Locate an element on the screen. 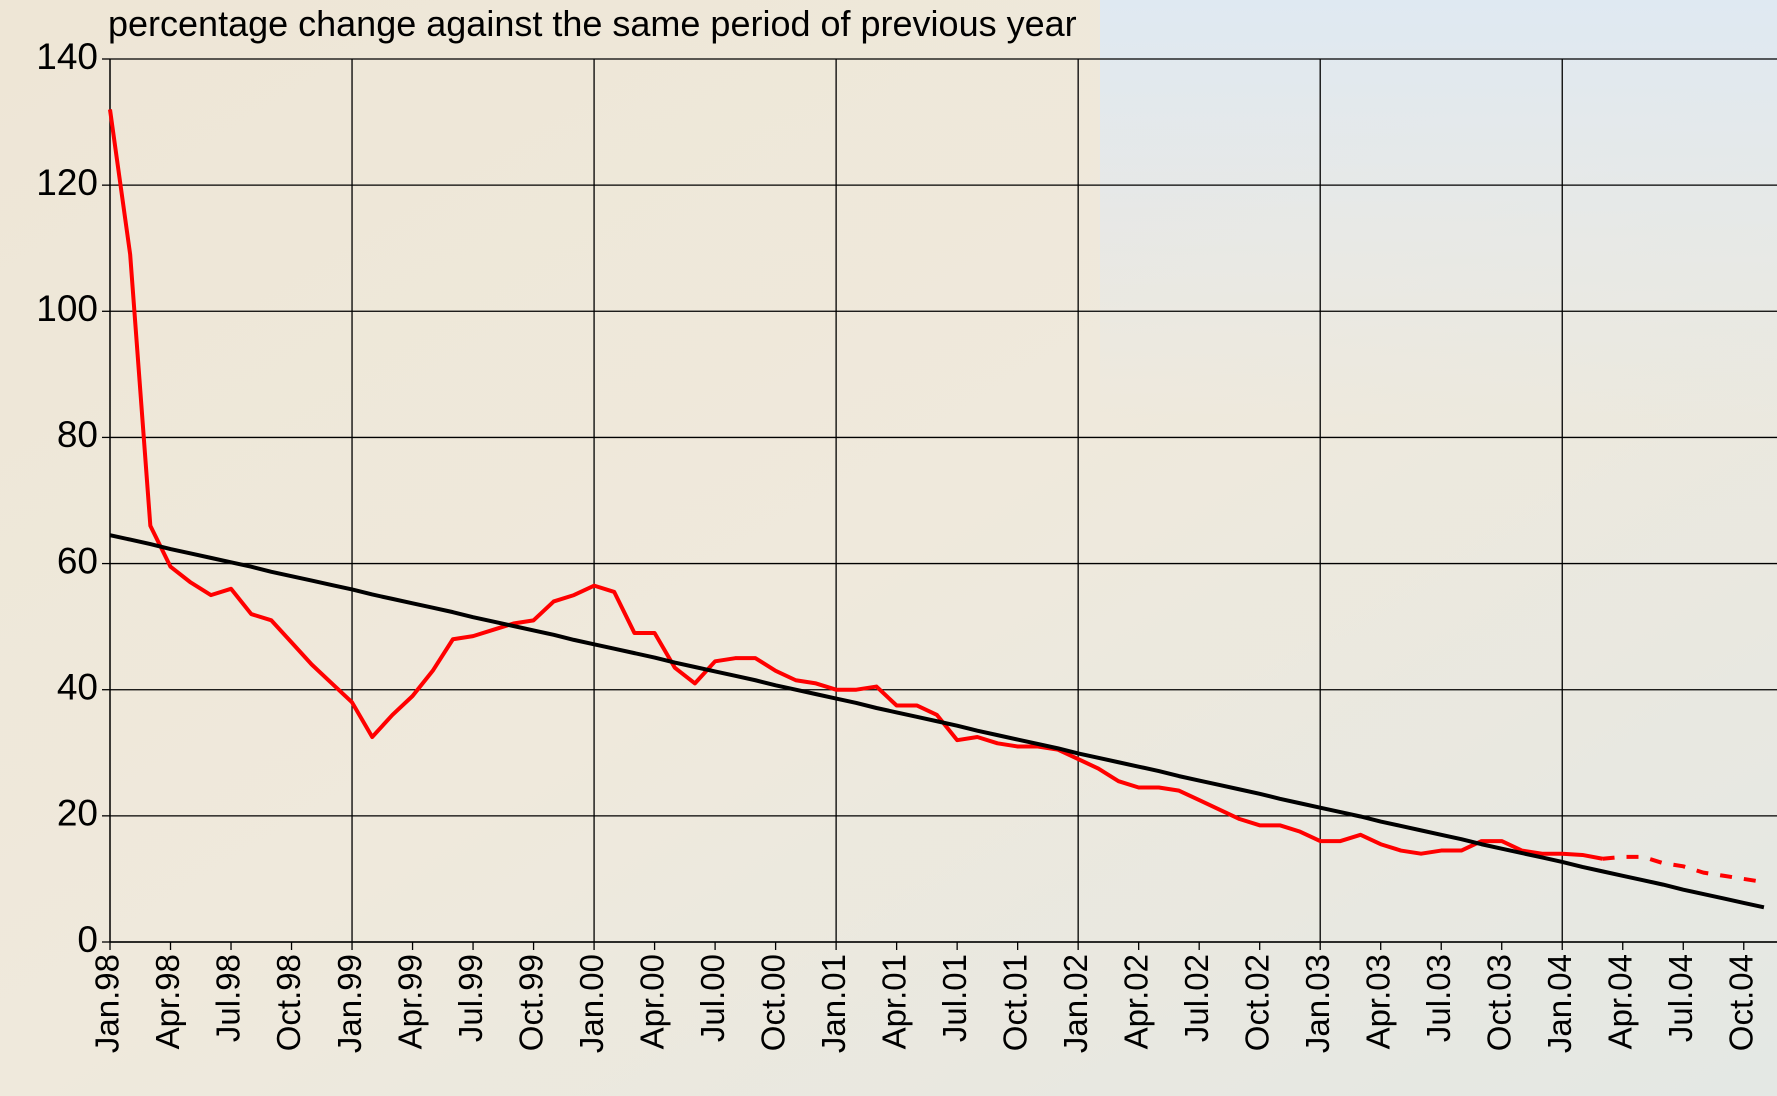 The image size is (1777, 1096). x-tick-label: Oct.02 is located at coordinates (1256, 1002).